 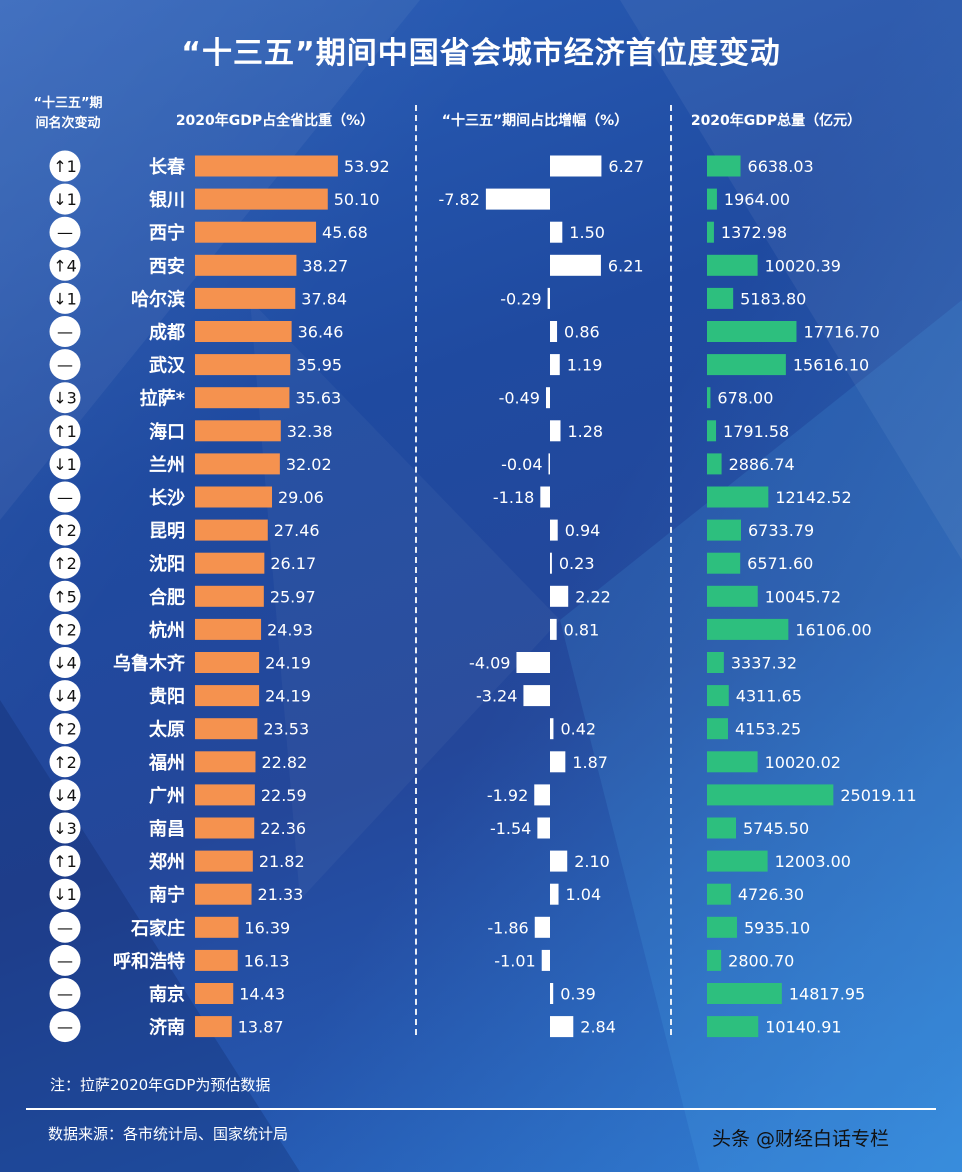 What do you see at coordinates (167, 829) in the screenshot?
I see `city-label: 南昌` at bounding box center [167, 829].